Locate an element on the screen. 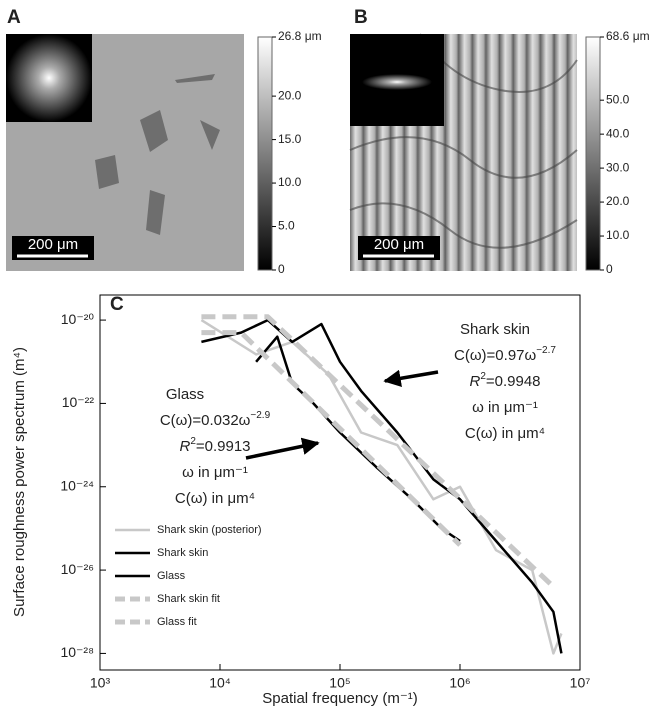  equation-base: C(ω)=0.97ω is located at coordinates (495, 355).